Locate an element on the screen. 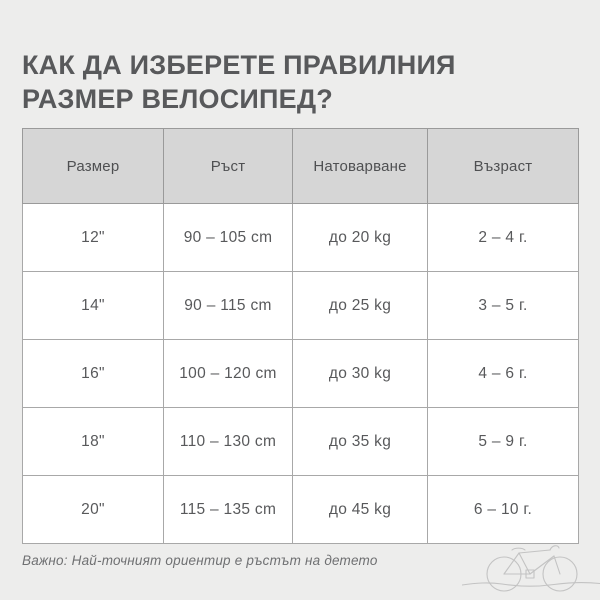 The height and width of the screenshot is (600, 600). table-row: 12" 90 – 105 cm до 20 kg 2 – 4 г. is located at coordinates (300, 237).